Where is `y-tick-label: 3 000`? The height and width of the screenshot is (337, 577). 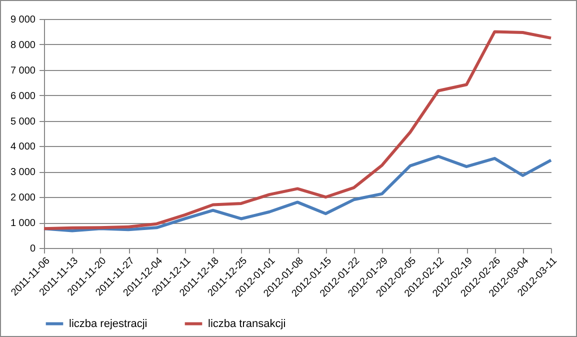
y-tick-label: 3 000 is located at coordinates (23, 172).